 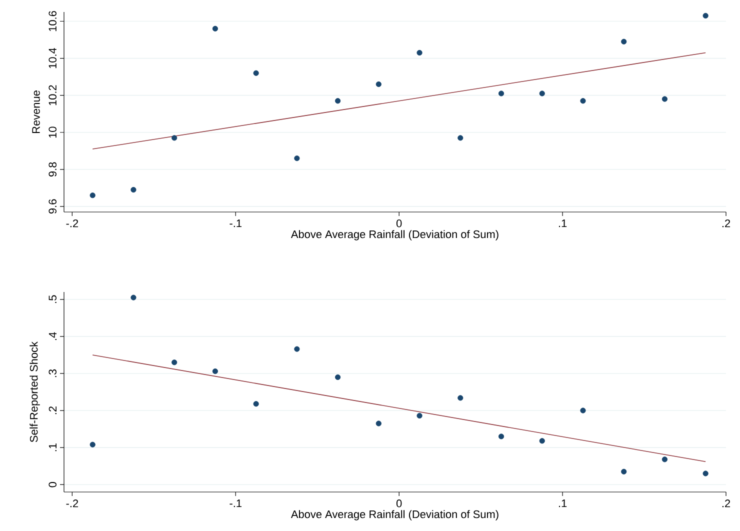 What do you see at coordinates (52, 21) in the screenshot?
I see `y-tick-label: 10.6` at bounding box center [52, 21].